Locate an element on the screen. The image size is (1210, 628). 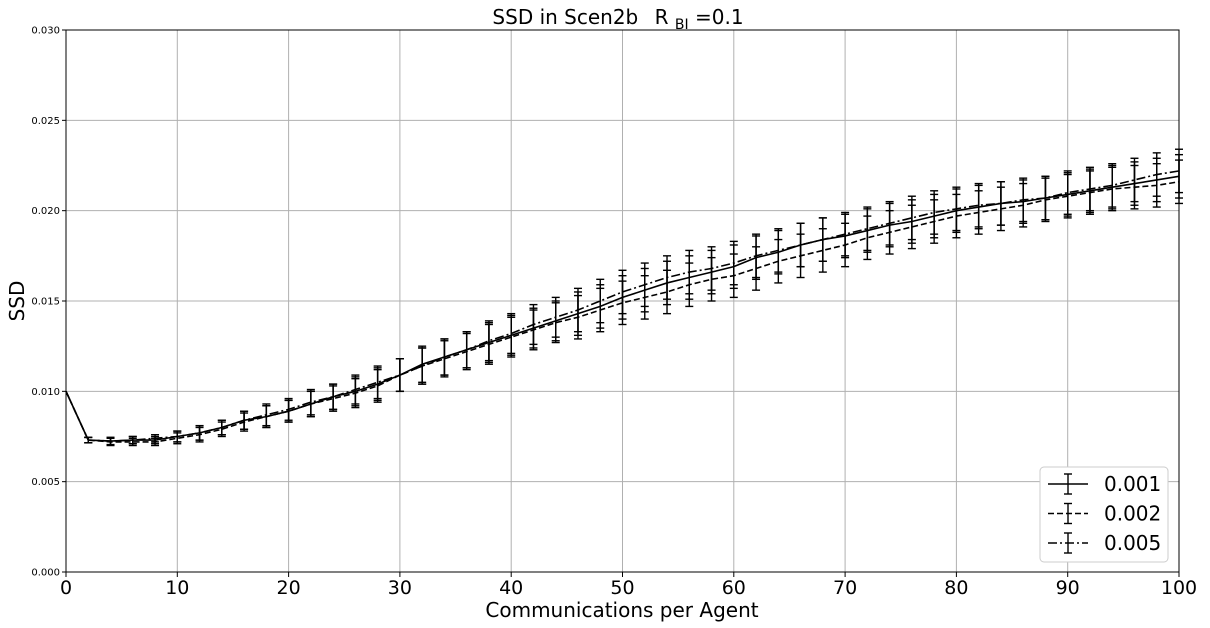
x-tick-label: 50 is located at coordinates (622, 588).